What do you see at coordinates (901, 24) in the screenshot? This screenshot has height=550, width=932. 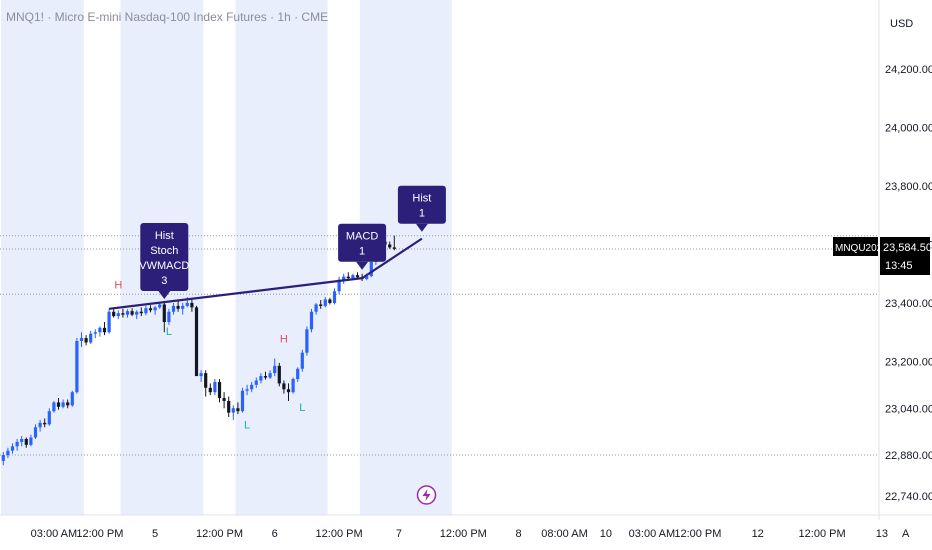 I see `currency-label: USD` at bounding box center [901, 24].